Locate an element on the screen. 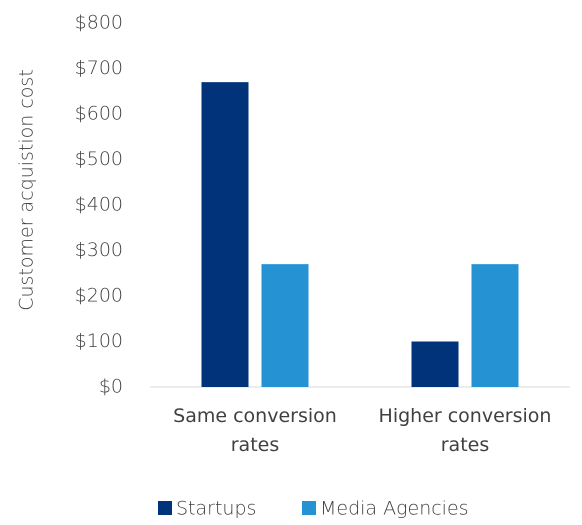  x-tick-label: Same conversion rates is located at coordinates (255, 430).